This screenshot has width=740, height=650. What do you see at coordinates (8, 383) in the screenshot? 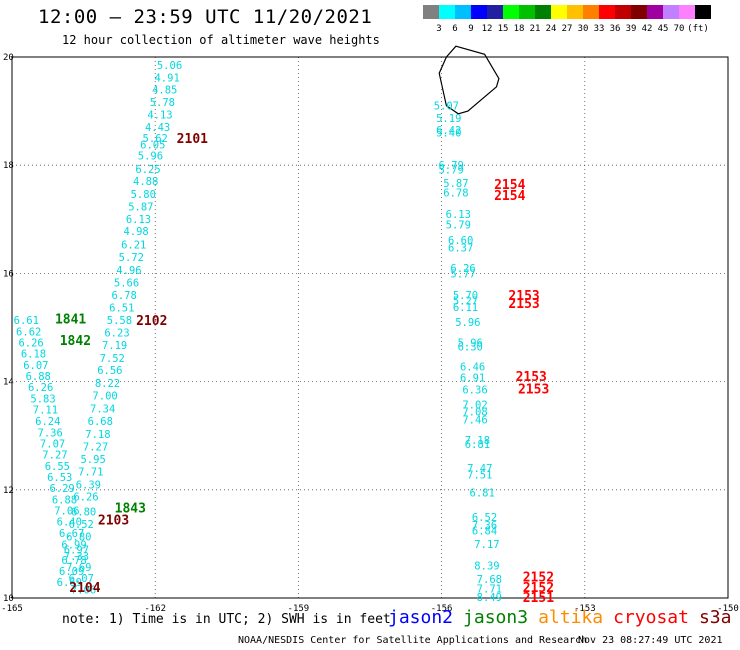
I see `y-tick-label: 14` at bounding box center [8, 383].